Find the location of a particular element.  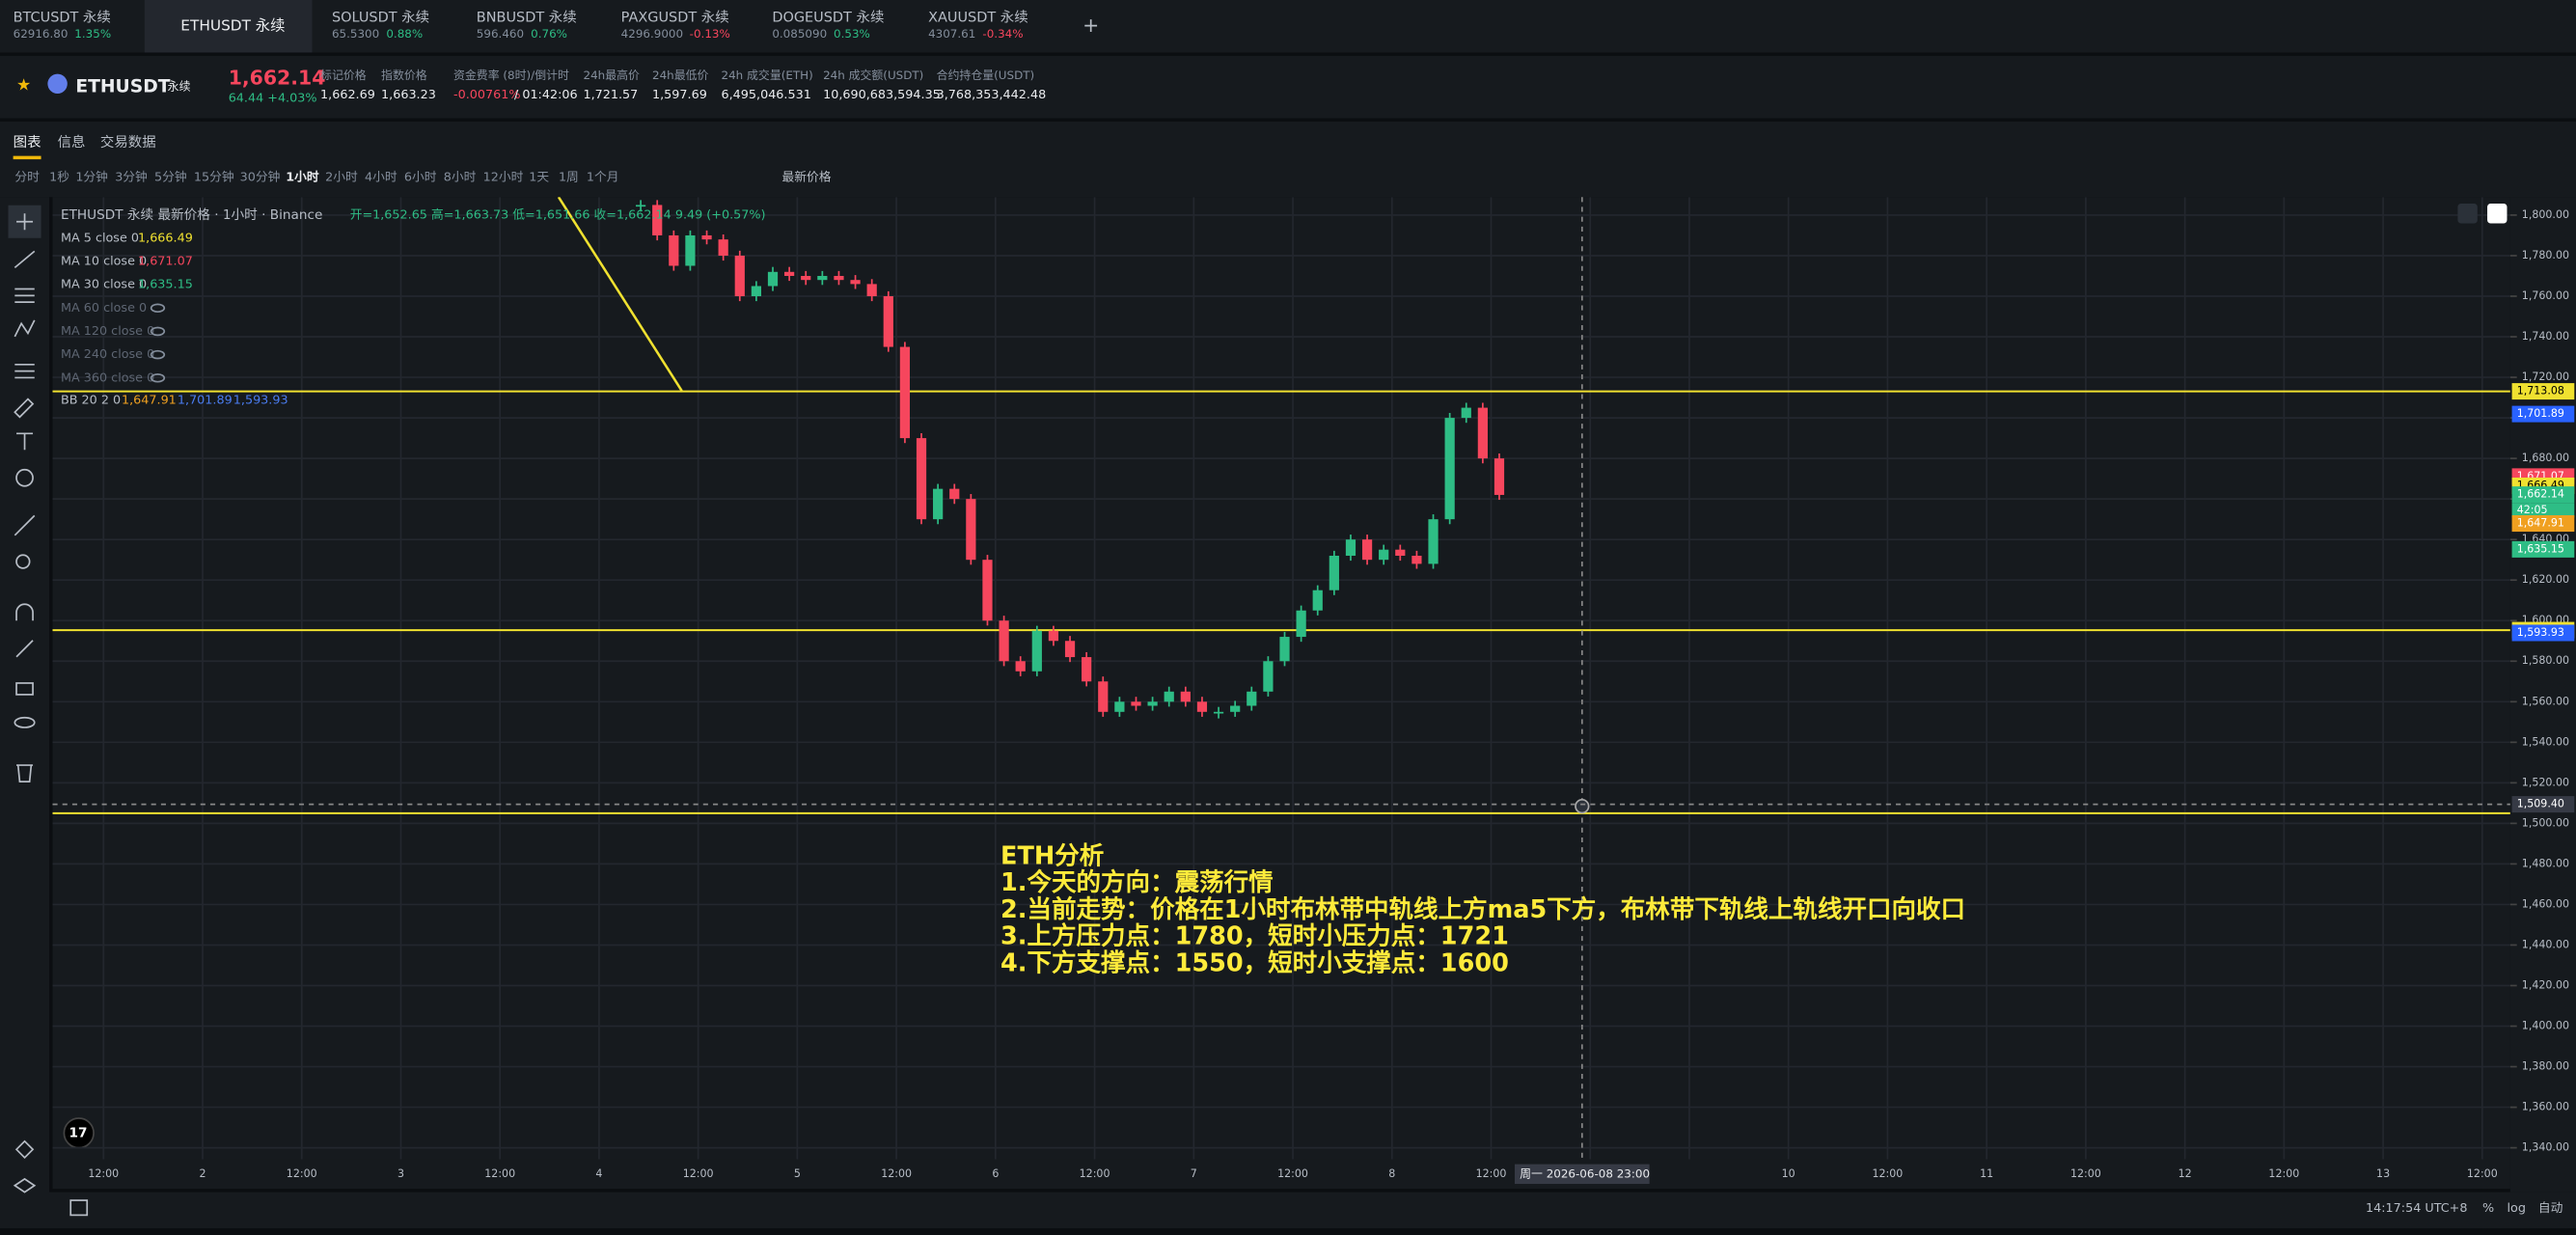

tab-symbol: DOGEUSDT 永续 is located at coordinates (828, 18).